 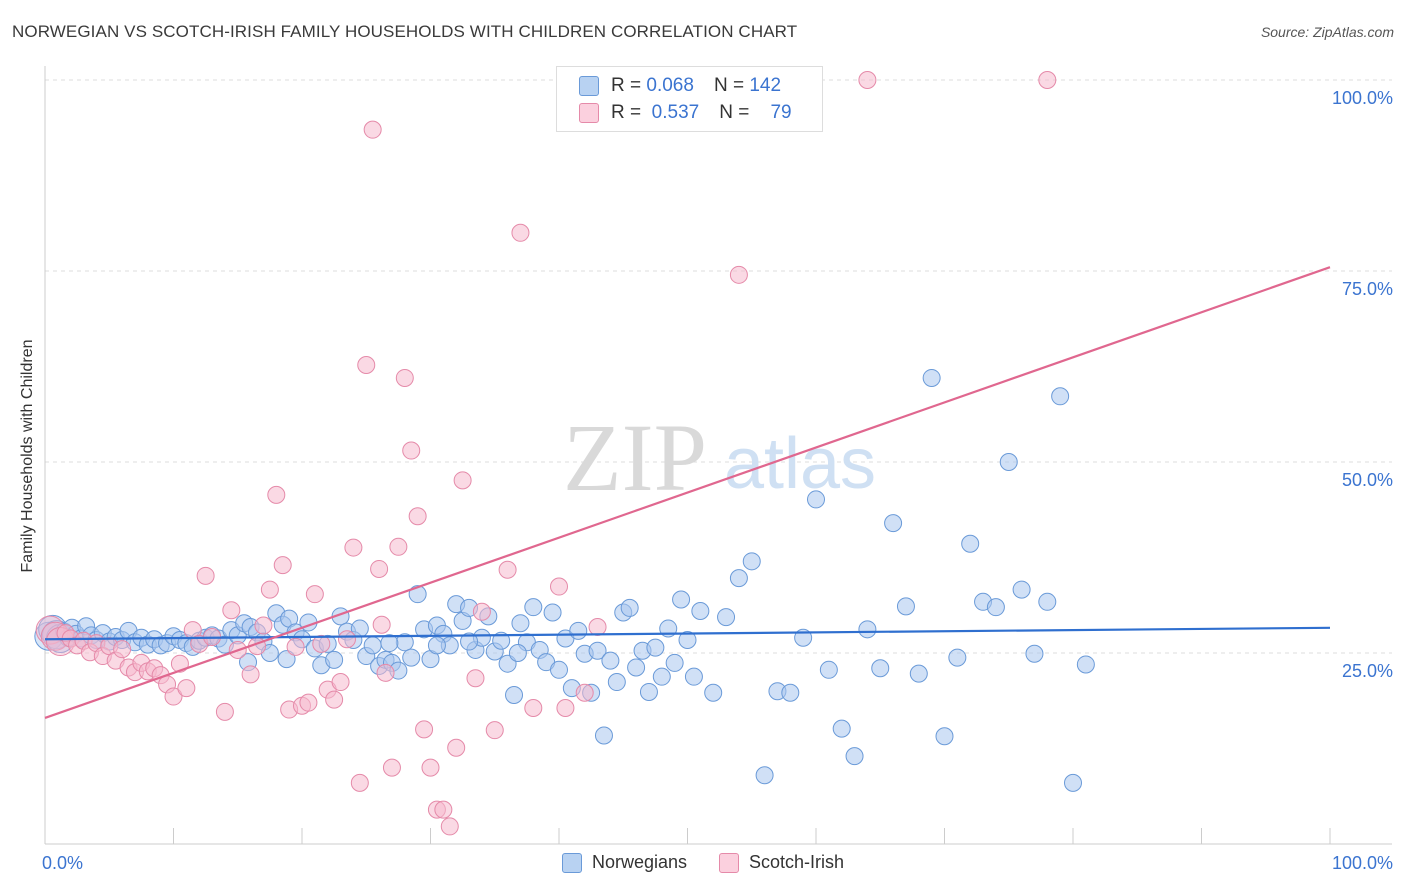 I want to click on x-tick-label-100: 100.0%, so click(x=1362, y=863).